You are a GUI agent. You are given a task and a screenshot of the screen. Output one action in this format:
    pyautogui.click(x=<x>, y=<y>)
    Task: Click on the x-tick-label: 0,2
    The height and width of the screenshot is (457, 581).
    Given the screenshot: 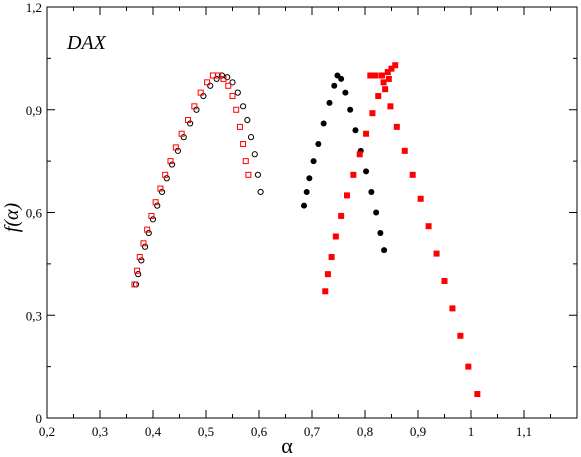 What is the action you would take?
    pyautogui.click(x=47, y=431)
    